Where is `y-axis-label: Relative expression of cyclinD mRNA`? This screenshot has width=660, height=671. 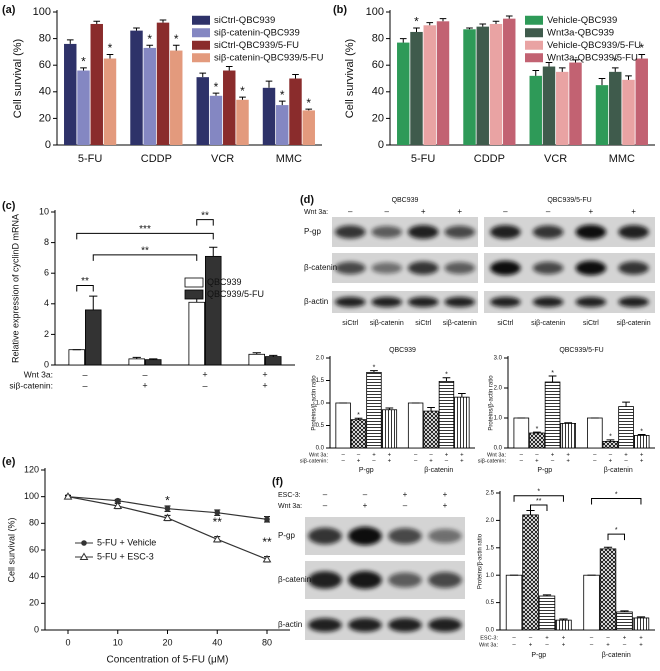
y-axis-label: Relative expression of cyclinD mRNA is located at coordinates (15, 288).